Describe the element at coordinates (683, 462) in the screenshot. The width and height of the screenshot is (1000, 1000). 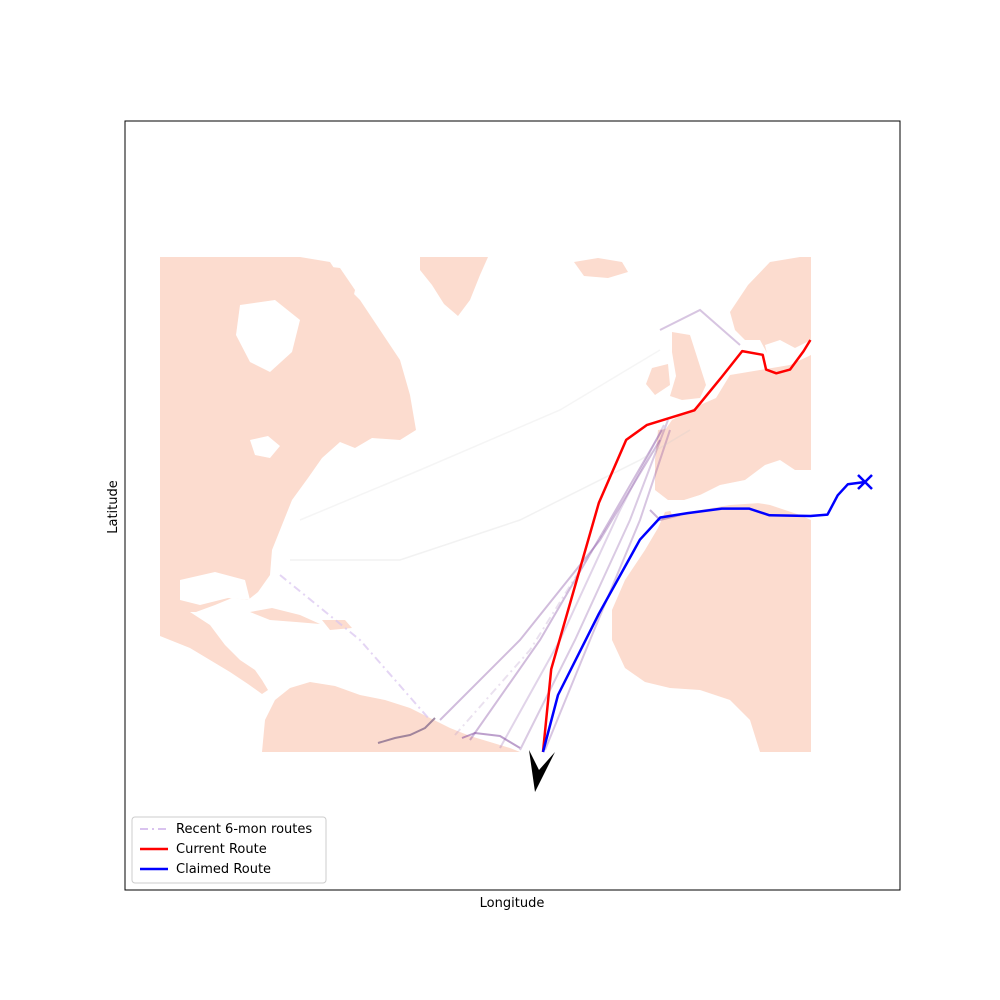
I see `iberia-land` at that location.